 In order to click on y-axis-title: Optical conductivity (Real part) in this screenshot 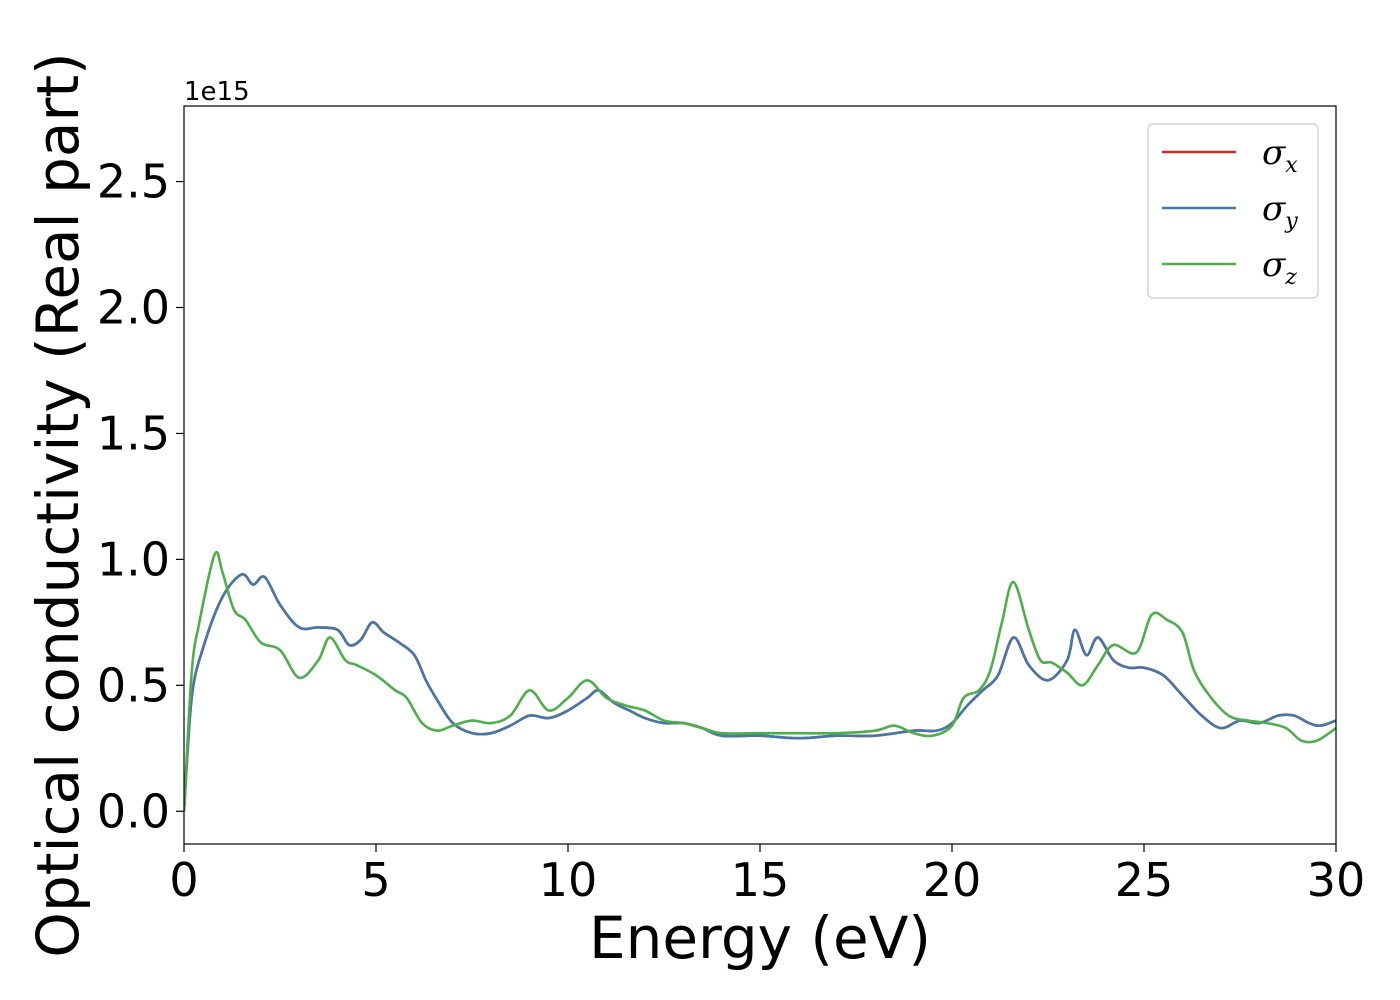, I will do `click(58, 504)`.